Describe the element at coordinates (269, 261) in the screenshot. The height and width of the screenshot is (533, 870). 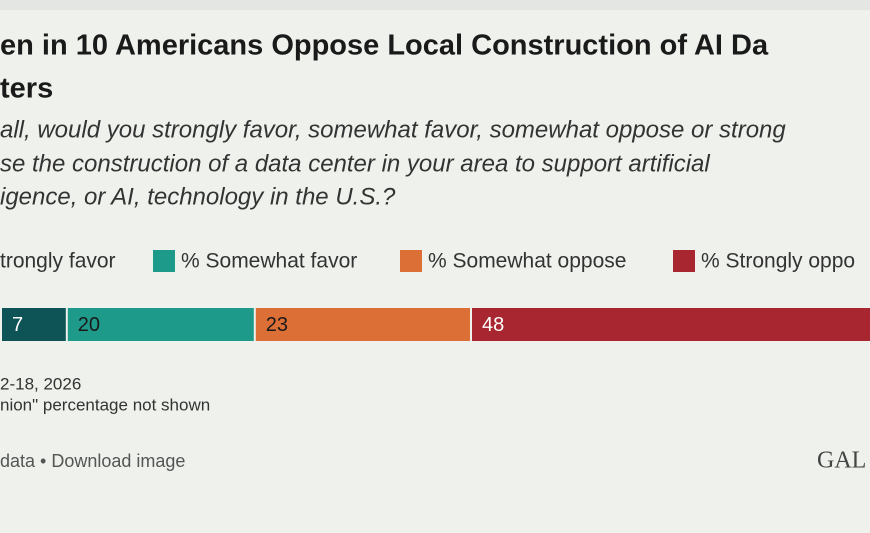
I see `legend-label: % Somewhat favor` at that location.